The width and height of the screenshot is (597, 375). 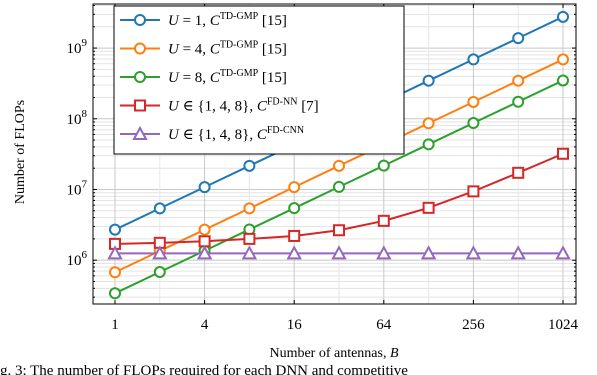 What do you see at coordinates (227, 20) in the screenshot?
I see `legend-label: U = 1, CTD-GMP [15]` at bounding box center [227, 20].